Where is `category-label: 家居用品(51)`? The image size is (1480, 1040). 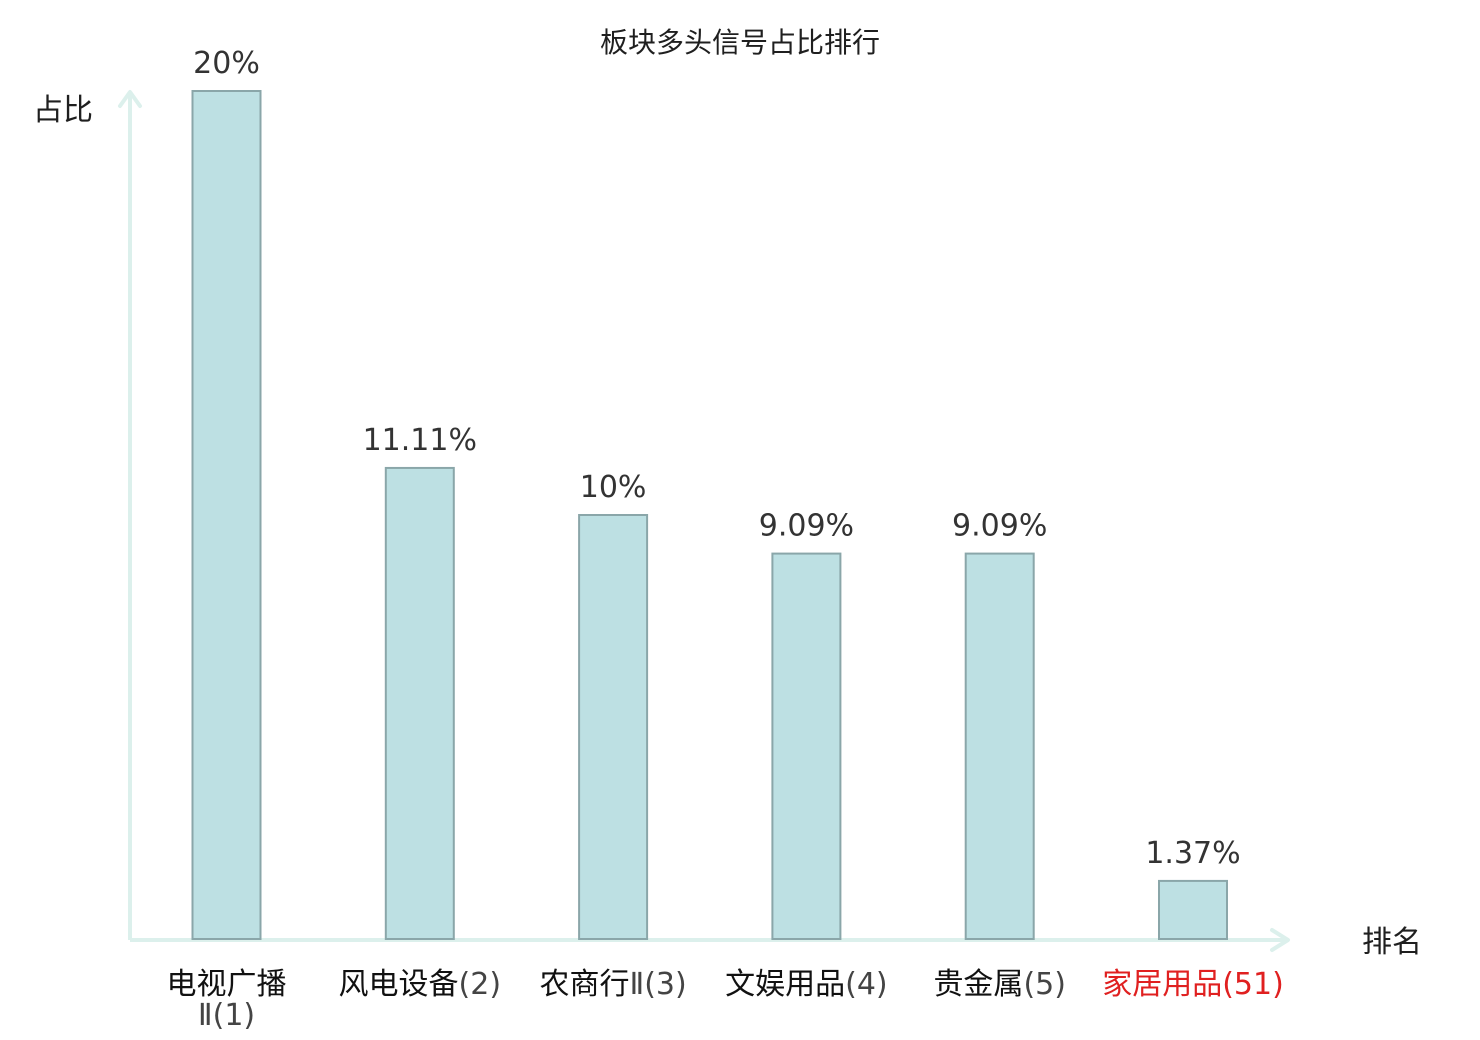
category-label: 家居用品(51) is located at coordinates (1193, 984).